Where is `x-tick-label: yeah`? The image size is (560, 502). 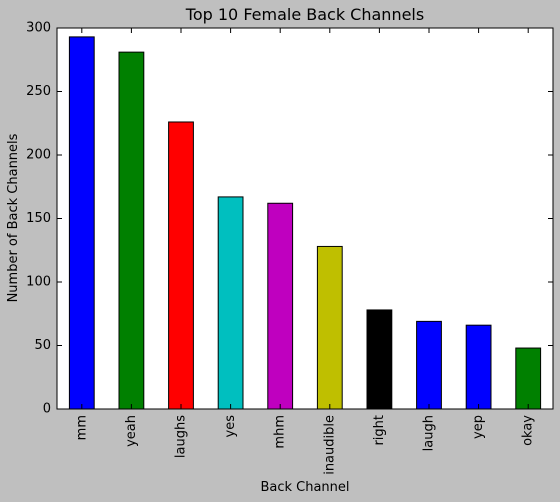 x-tick-label: yeah is located at coordinates (131, 431).